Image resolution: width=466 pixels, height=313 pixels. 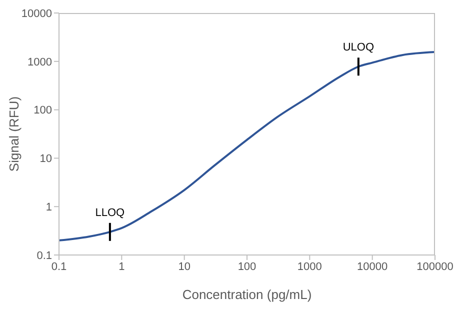 What do you see at coordinates (358, 48) in the screenshot?
I see `annotation: ULOQ` at bounding box center [358, 48].